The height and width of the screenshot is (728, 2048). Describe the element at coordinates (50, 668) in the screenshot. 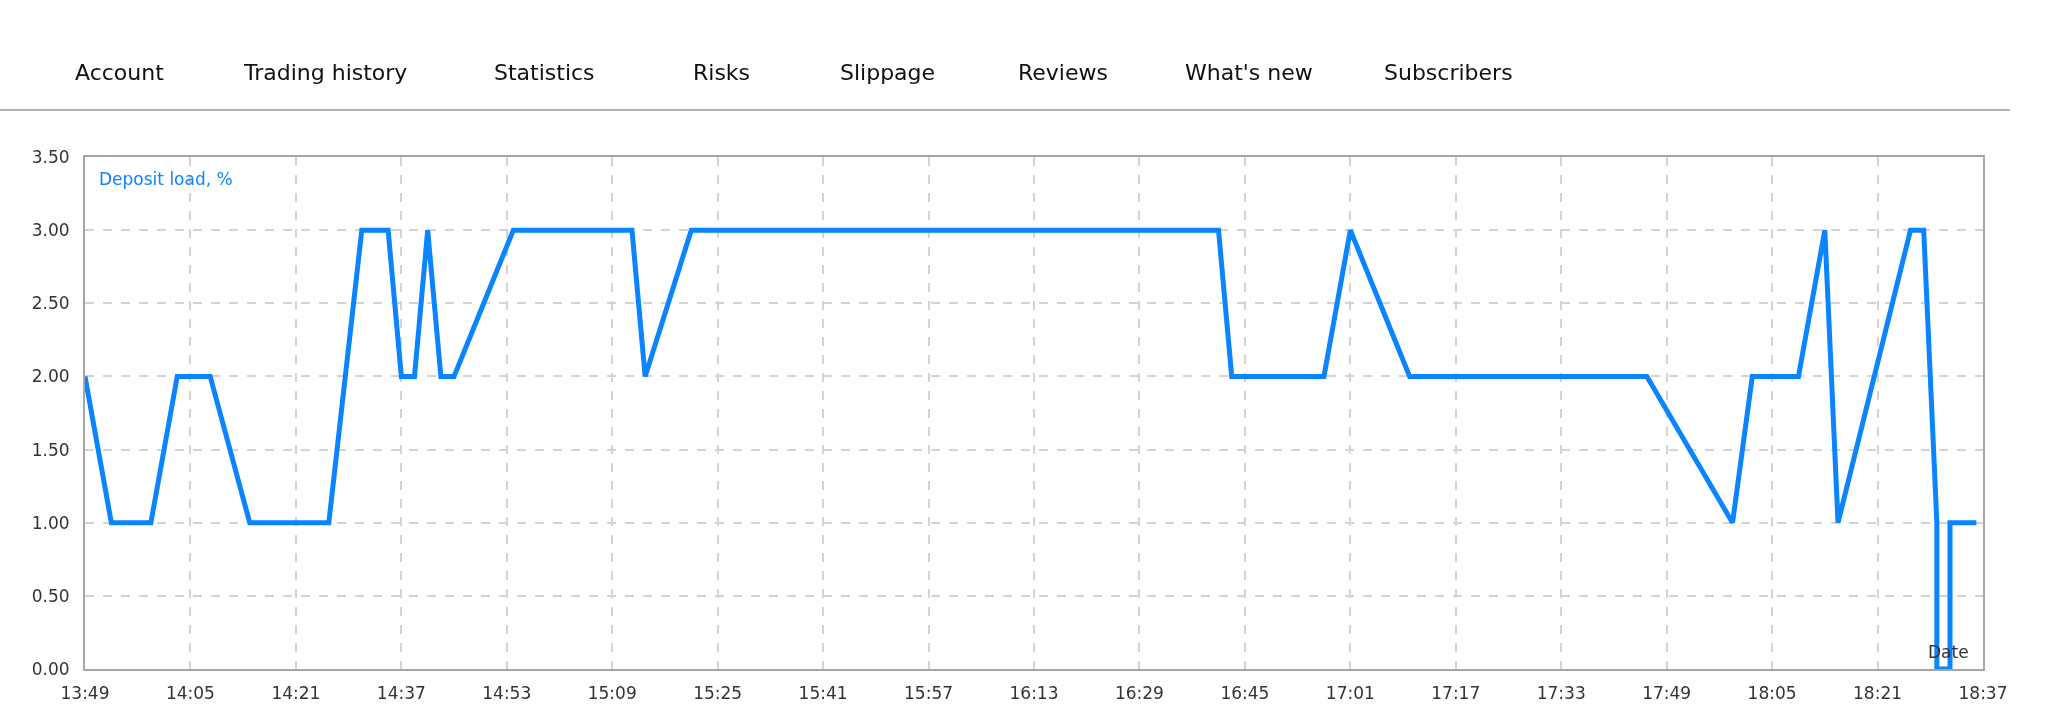

I see `y-tick-label: 0.00` at that location.